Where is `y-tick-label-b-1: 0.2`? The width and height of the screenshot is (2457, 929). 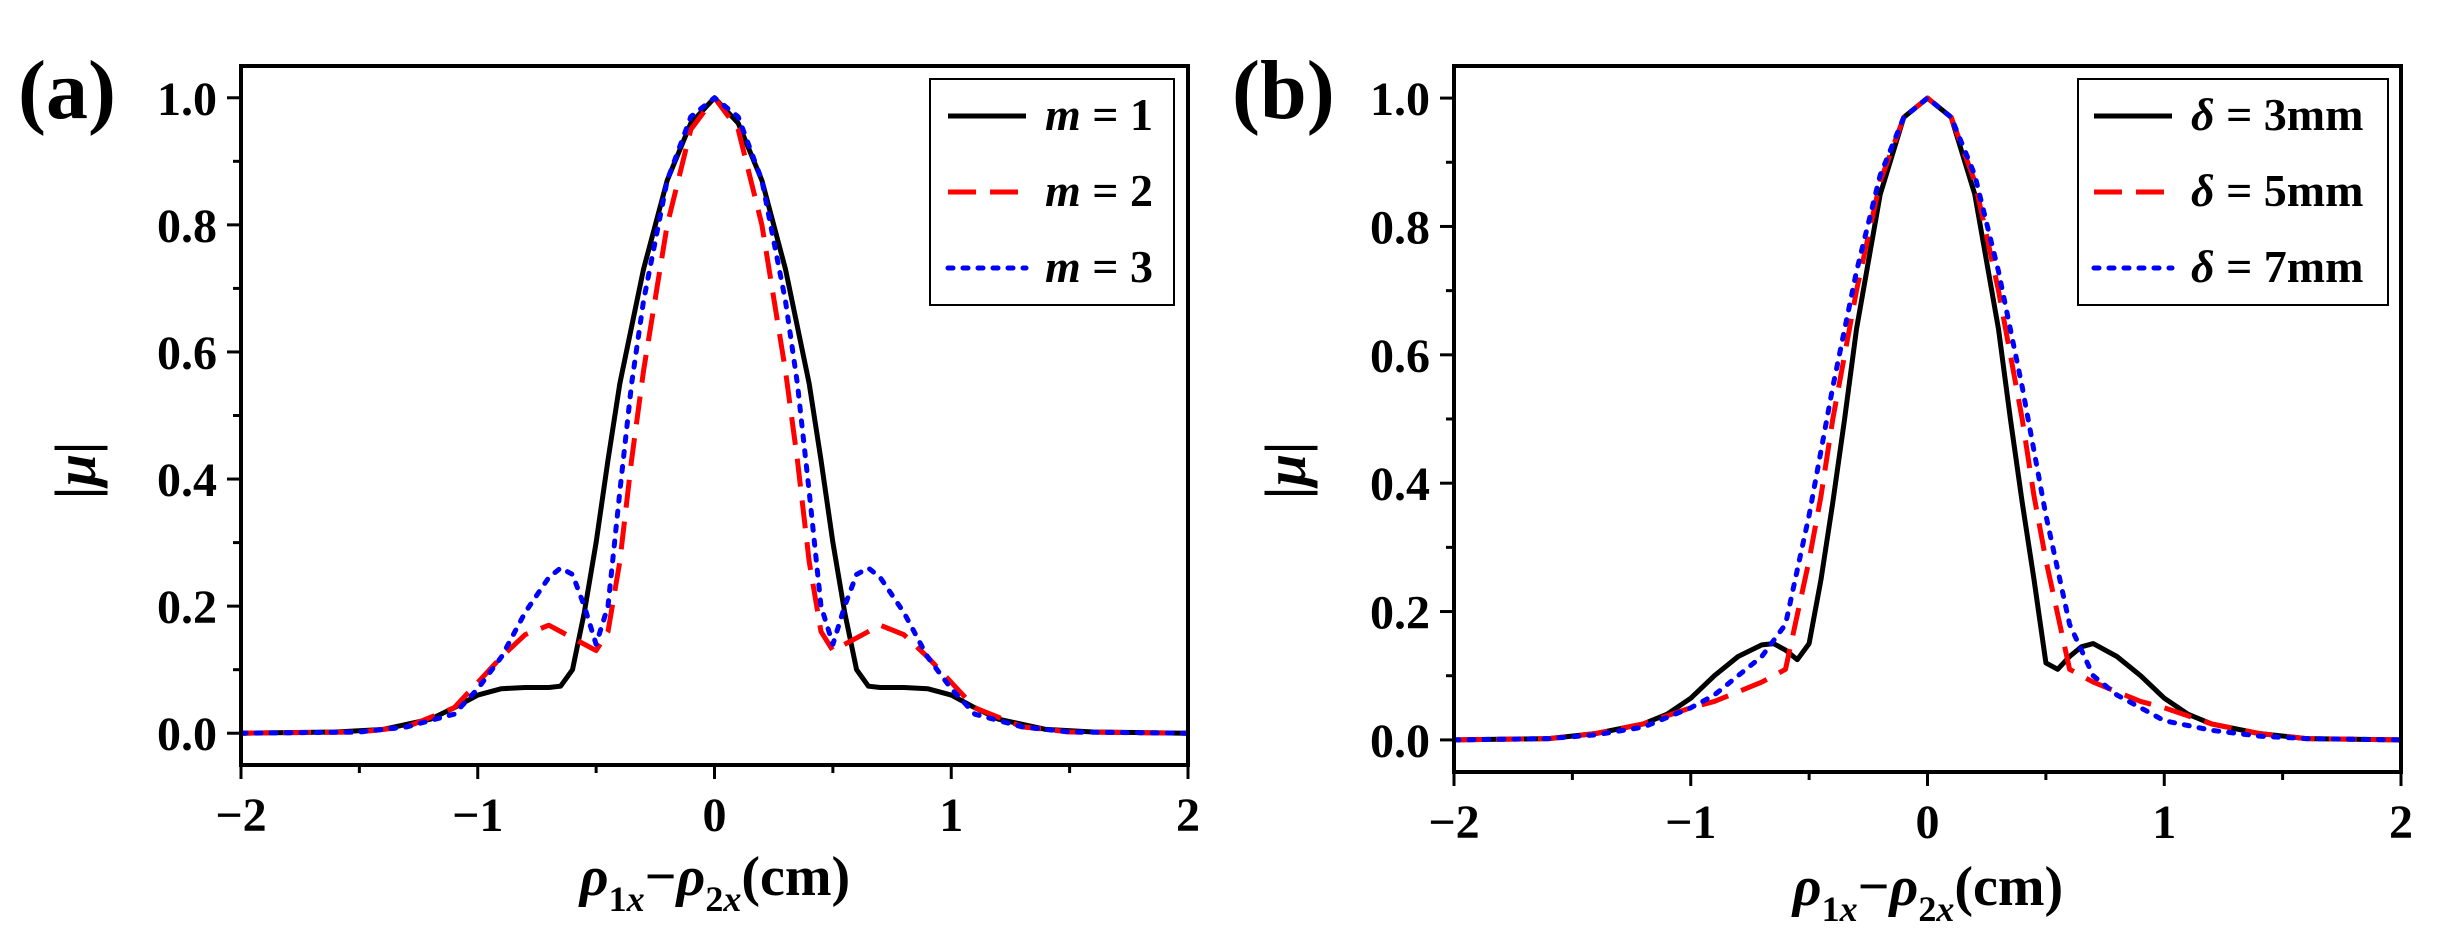
y-tick-label-b-1: 0.2 is located at coordinates (1400, 613).